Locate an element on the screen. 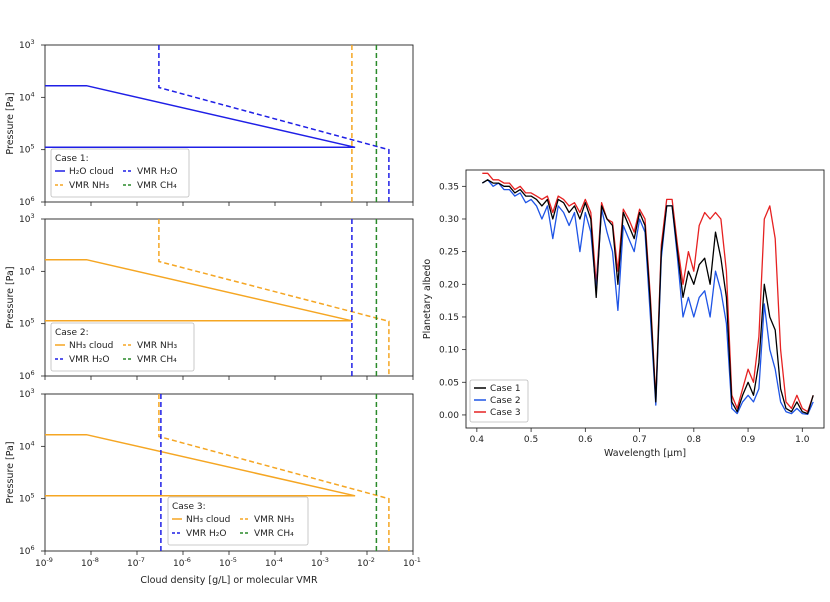 The width and height of the screenshot is (830, 602). x-tick-label: 1.0 is located at coordinates (802, 440).